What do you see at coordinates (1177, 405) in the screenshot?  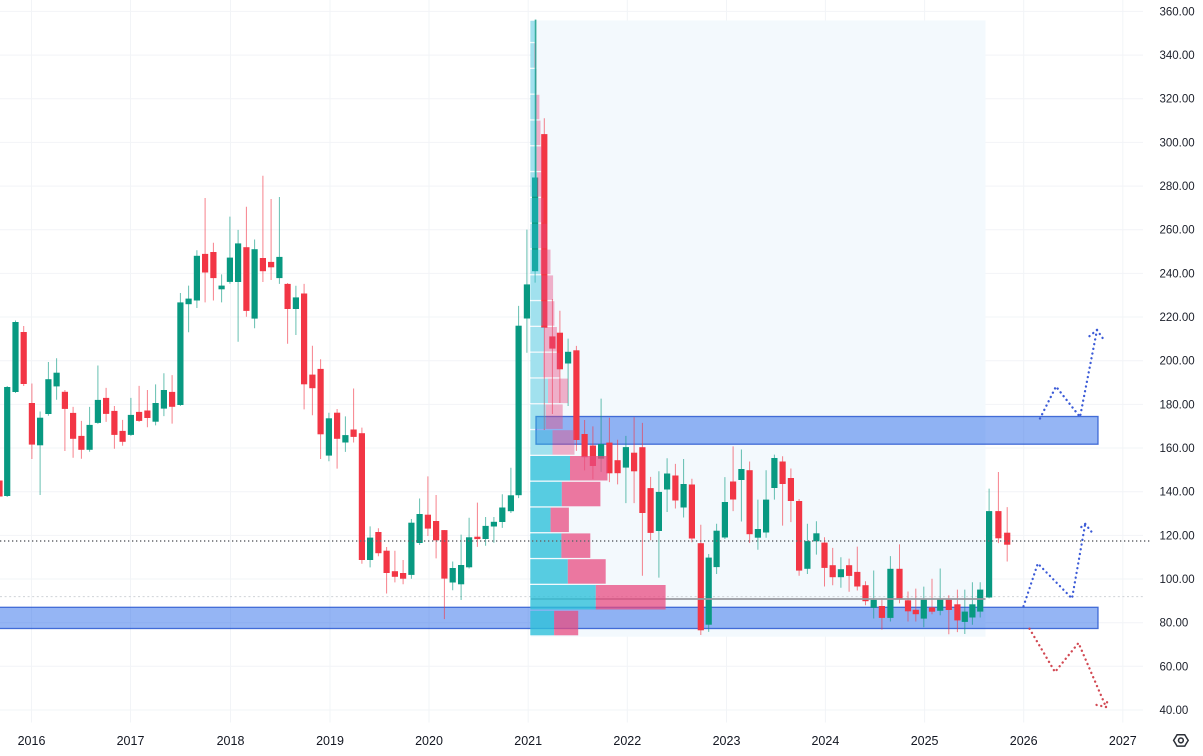 I see `svg-text: 180.00` at bounding box center [1177, 405].